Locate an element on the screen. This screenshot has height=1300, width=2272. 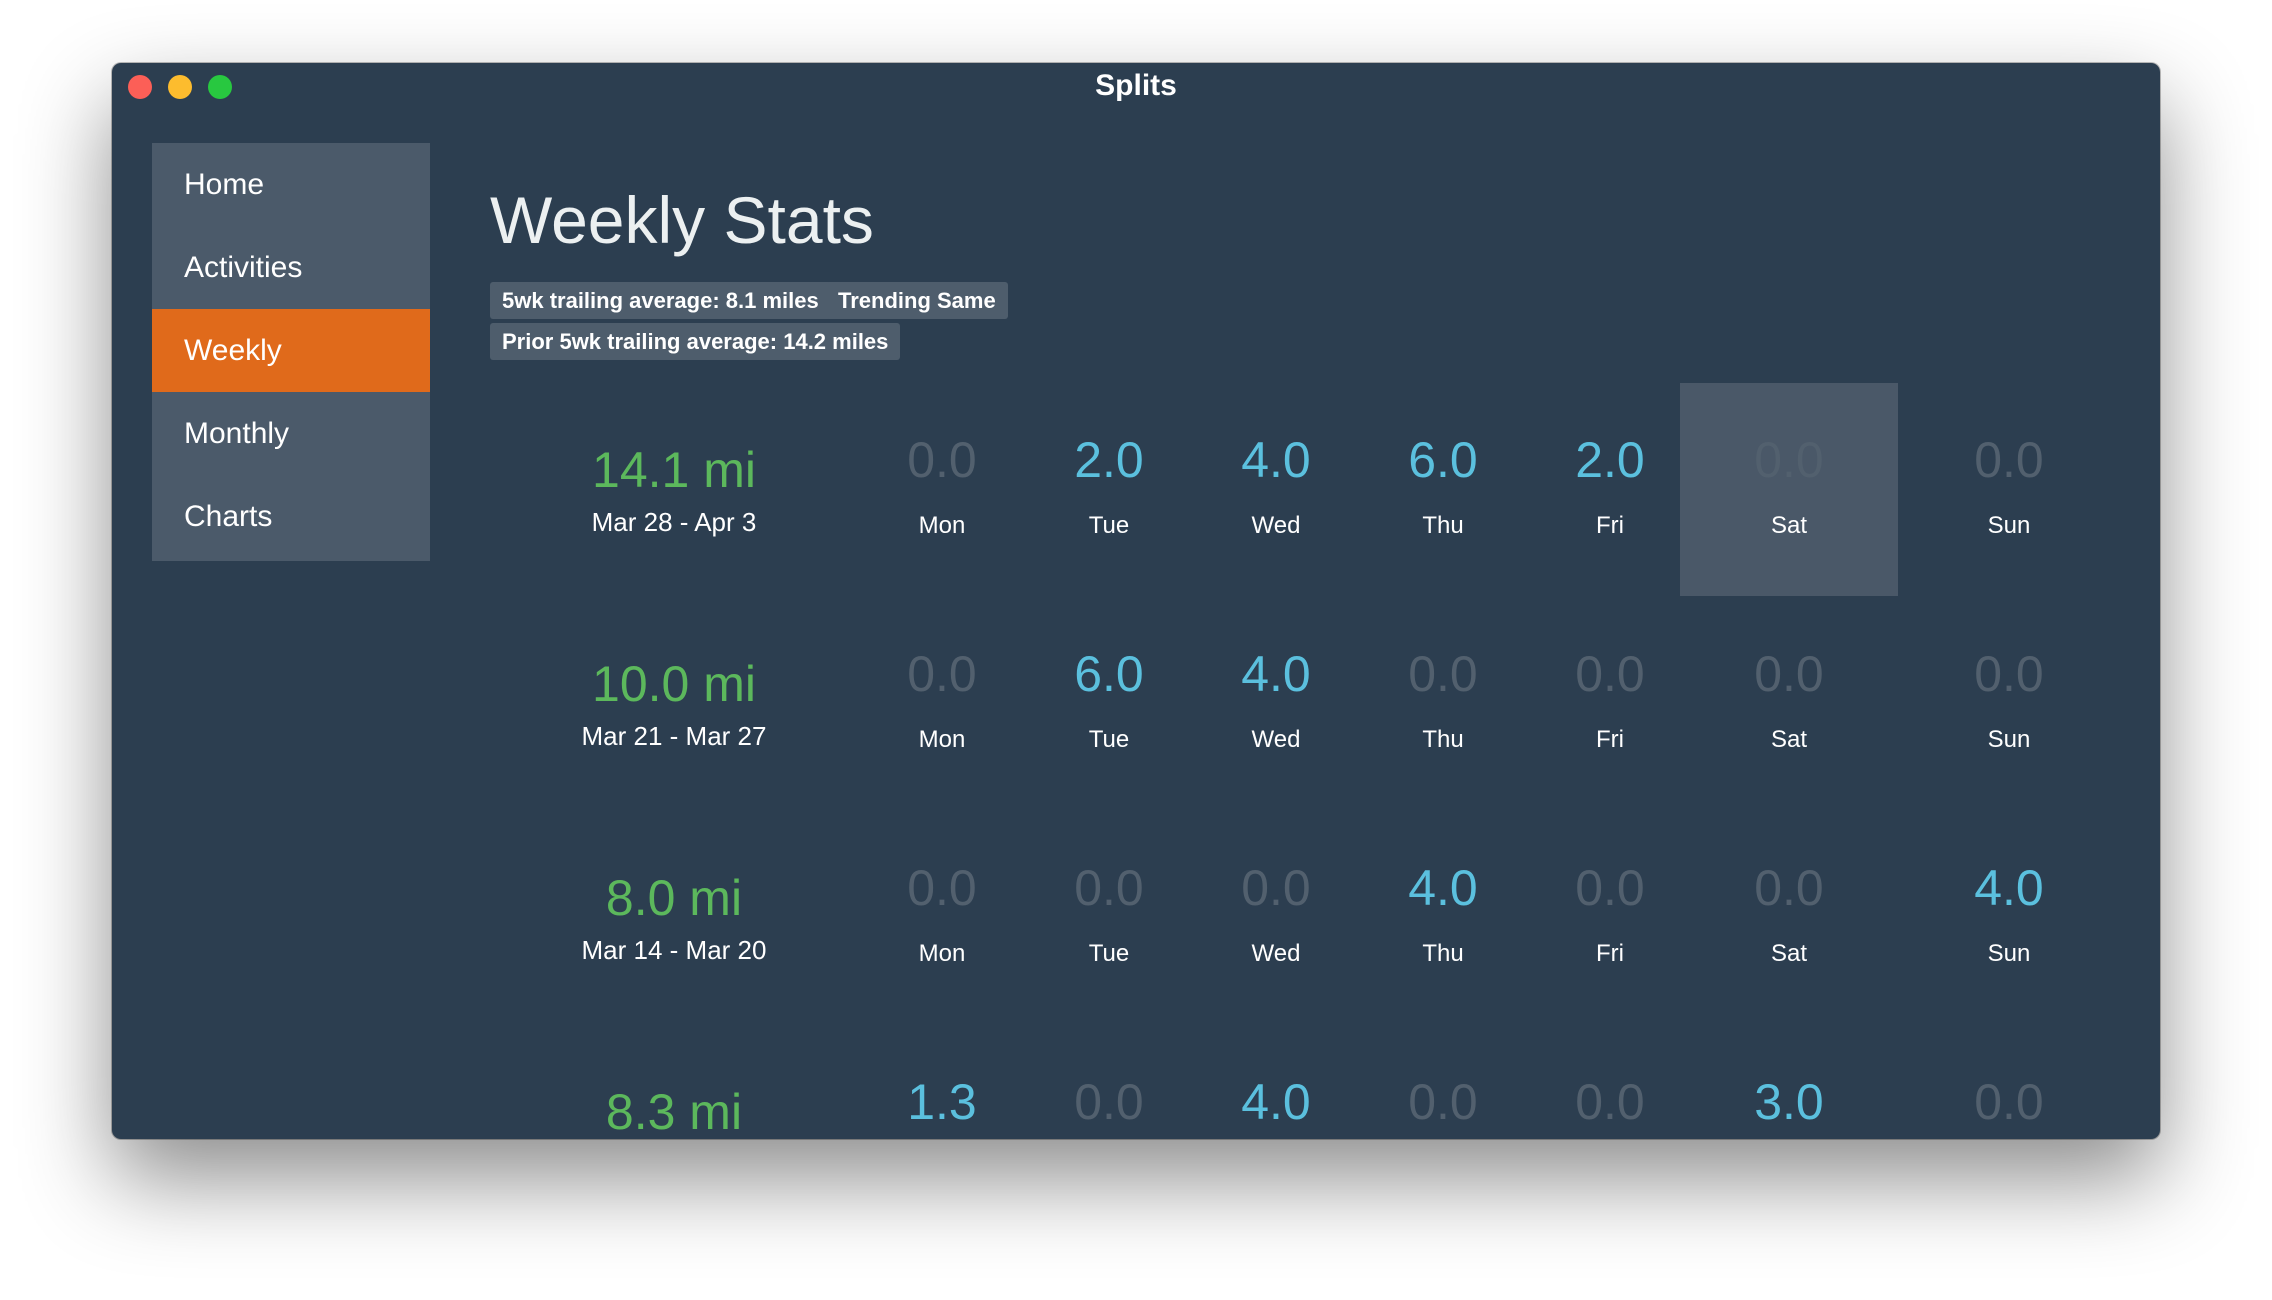
close-window-button is located at coordinates (140, 87).